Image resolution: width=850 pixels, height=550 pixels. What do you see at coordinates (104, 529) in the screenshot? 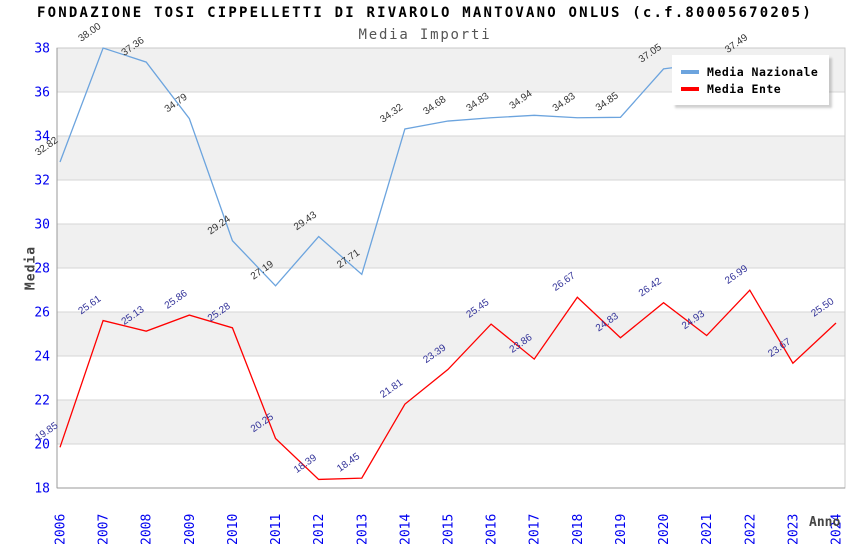
I see `x-tick-label: 2007` at bounding box center [104, 529].